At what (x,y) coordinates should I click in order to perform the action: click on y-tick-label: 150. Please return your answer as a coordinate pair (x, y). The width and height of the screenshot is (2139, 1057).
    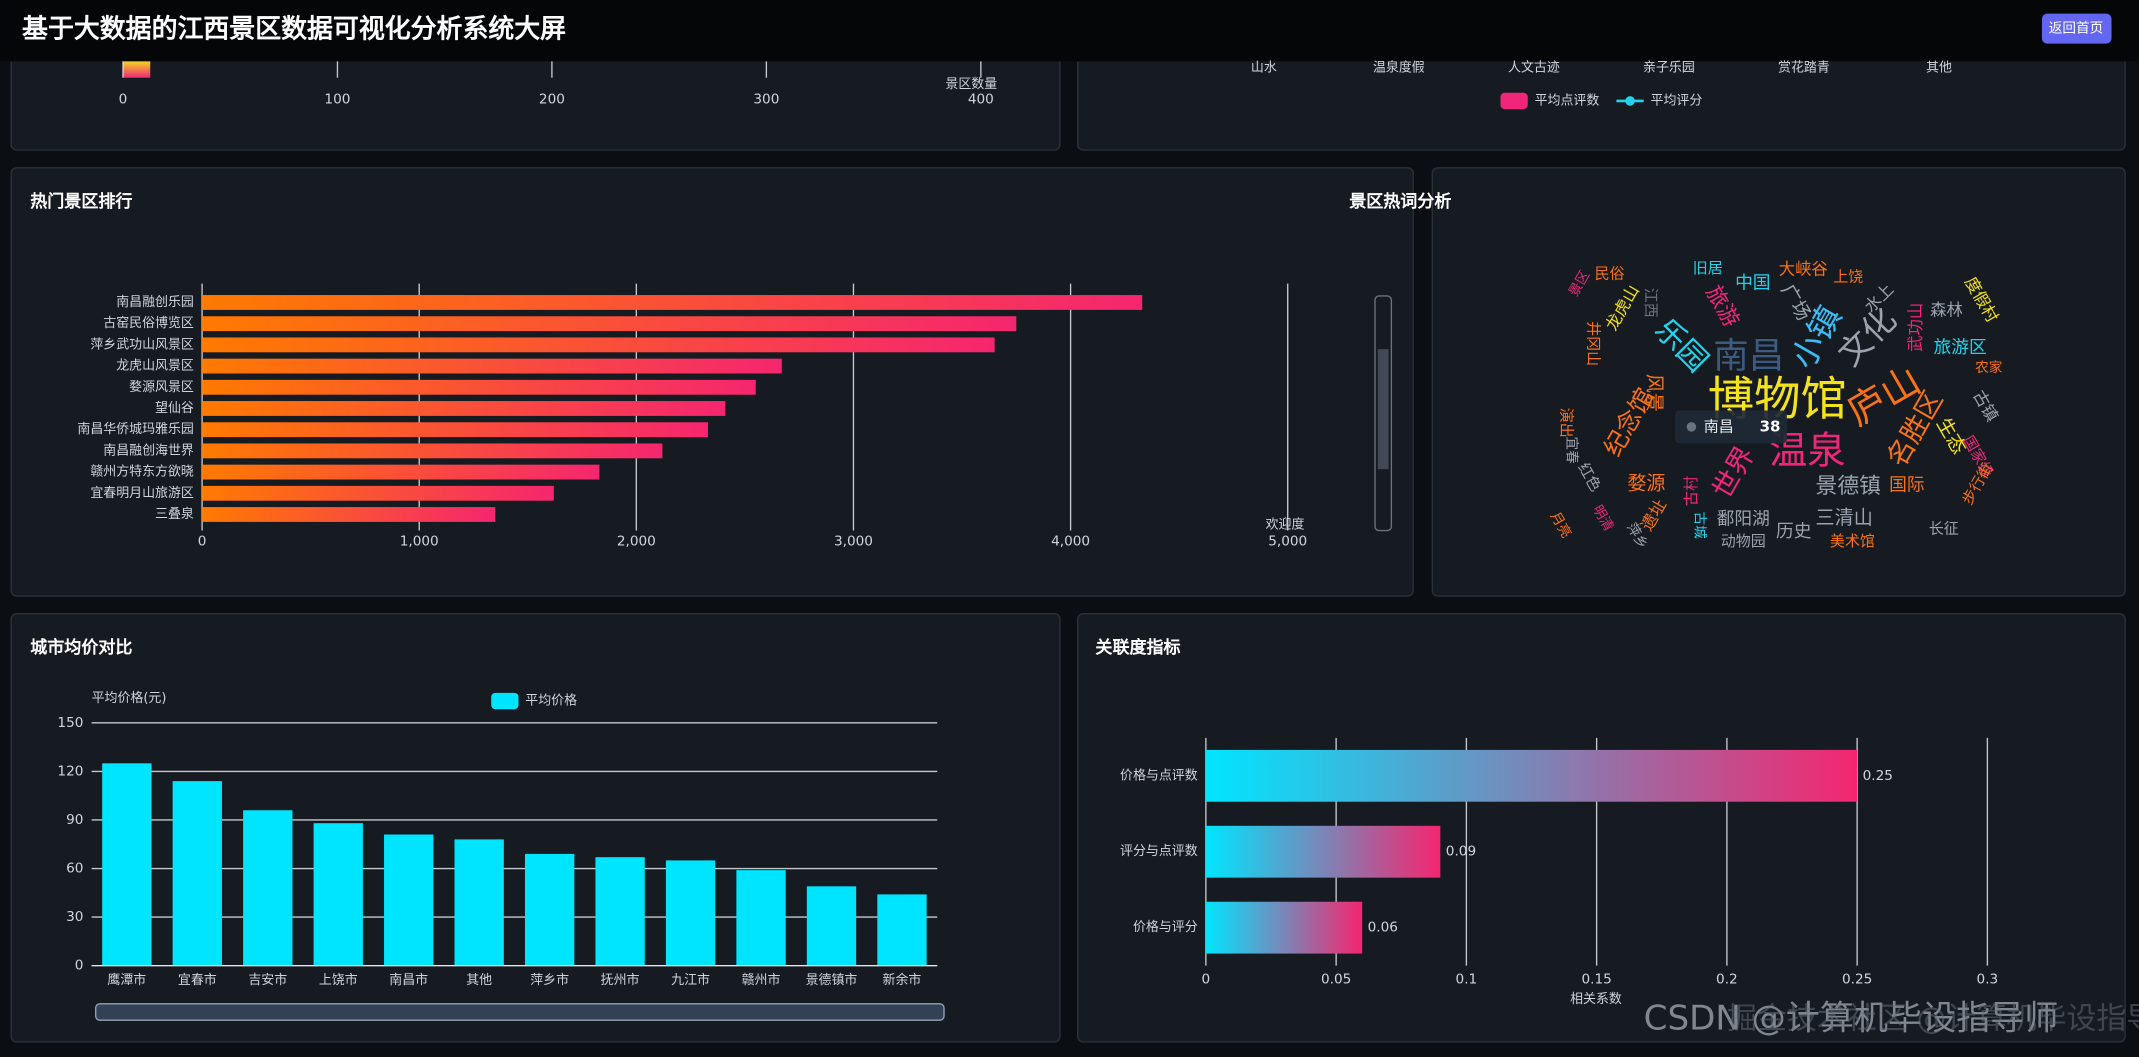
    Looking at the image, I should click on (70, 723).